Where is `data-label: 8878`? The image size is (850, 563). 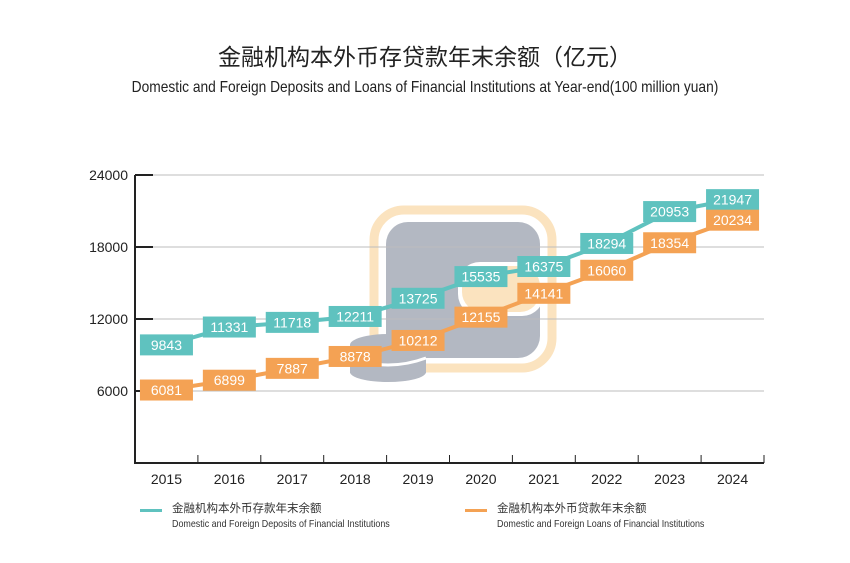 data-label: 8878 is located at coordinates (355, 356).